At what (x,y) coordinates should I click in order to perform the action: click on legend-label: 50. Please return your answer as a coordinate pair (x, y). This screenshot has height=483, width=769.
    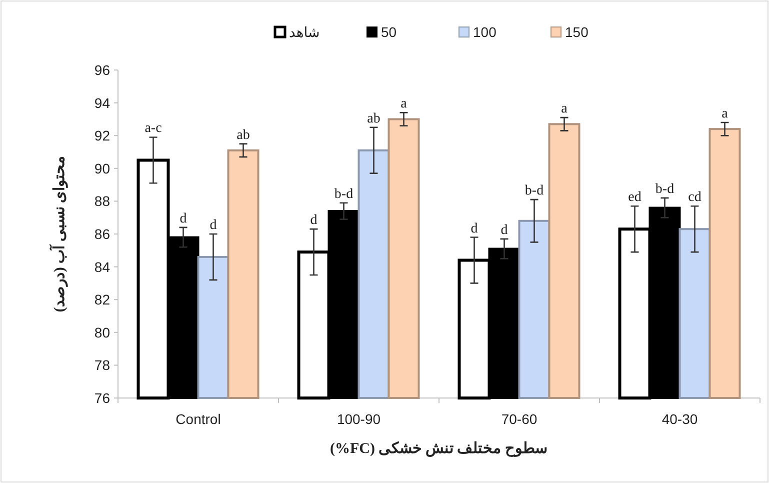
    Looking at the image, I should click on (389, 32).